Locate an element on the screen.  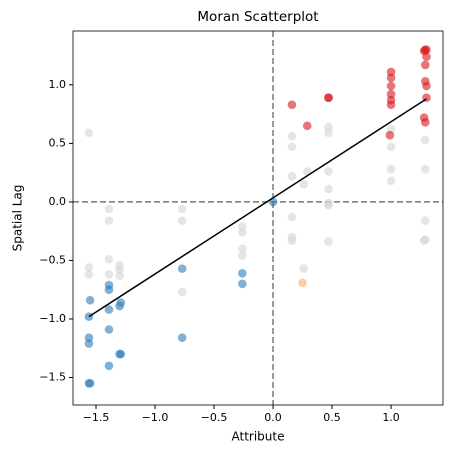
y-tick-label: 0.0 is located at coordinates (58, 201).